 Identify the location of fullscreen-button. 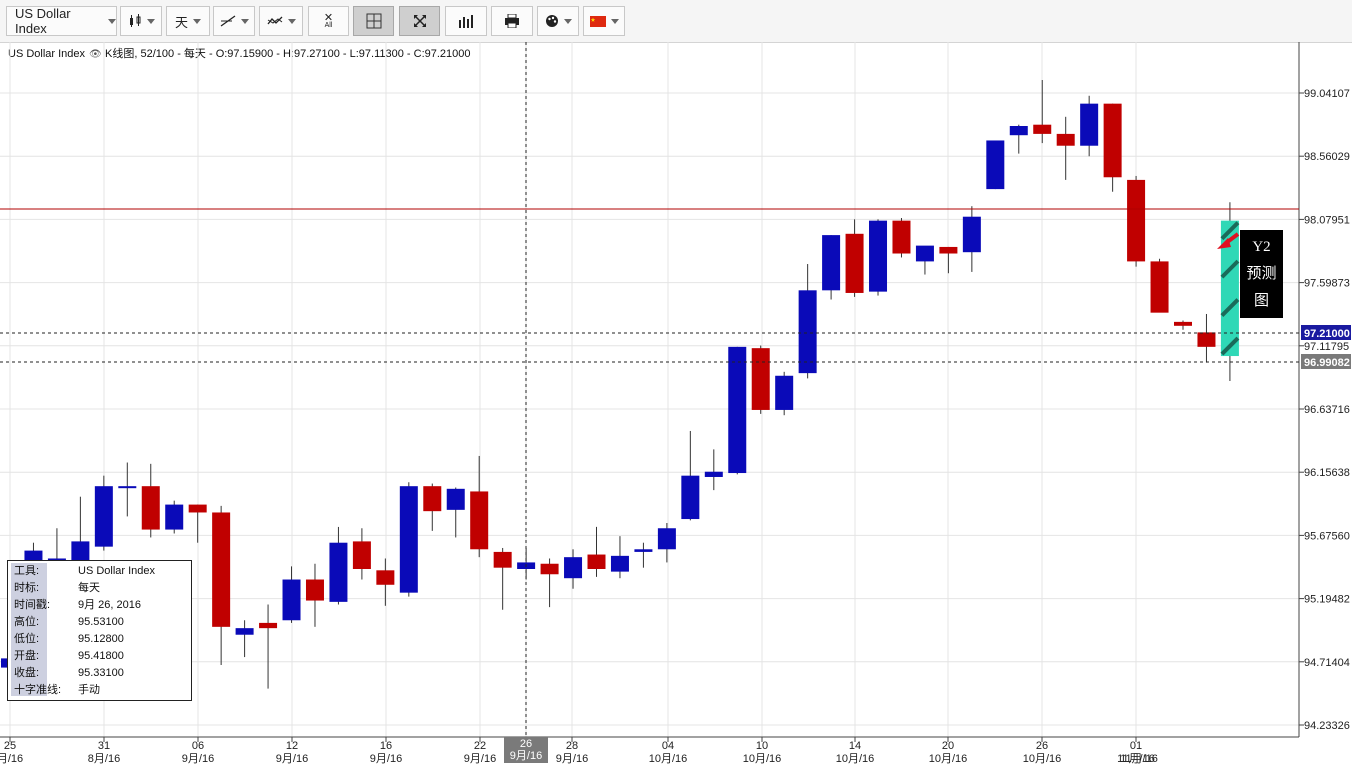
(419, 21).